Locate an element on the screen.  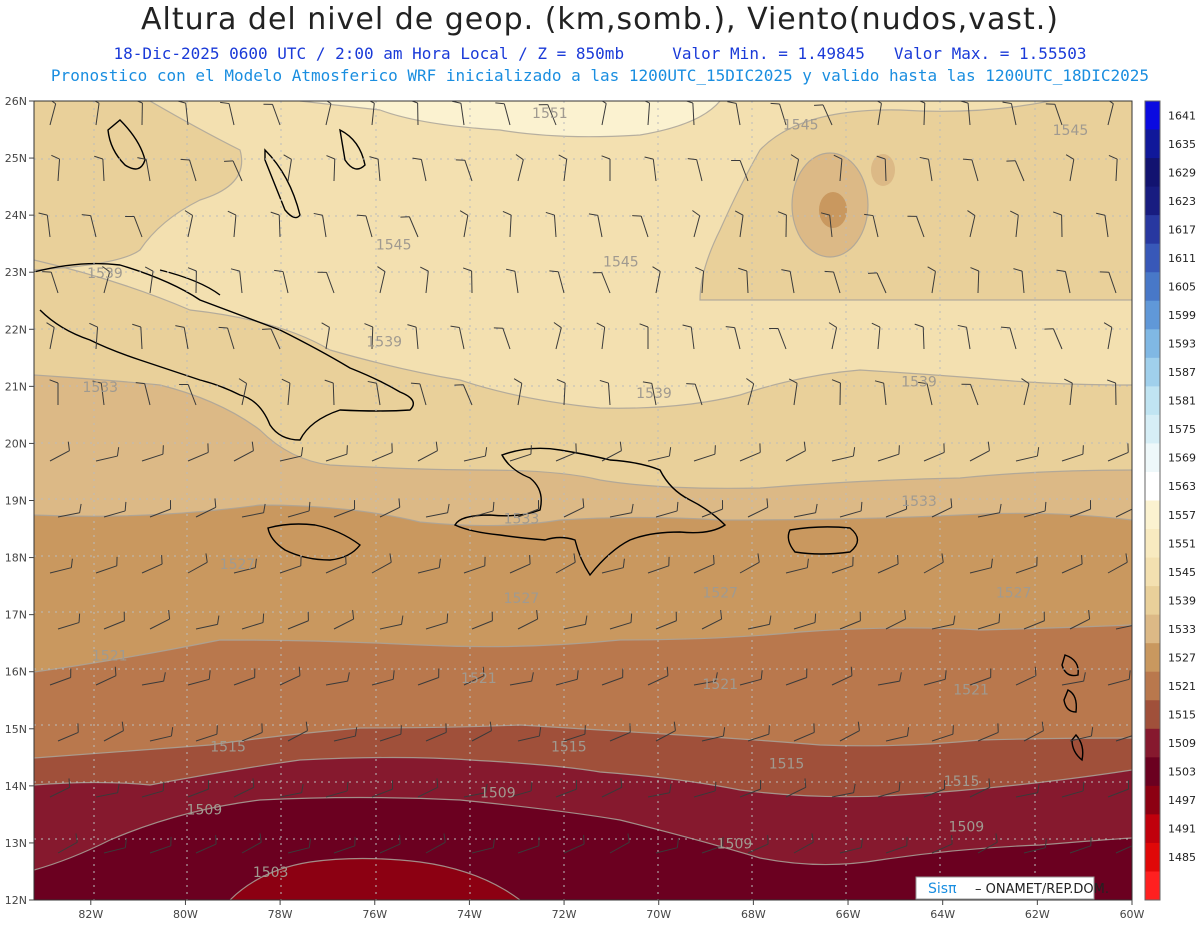
color-bar-label: 1641 is located at coordinates (1182, 115).